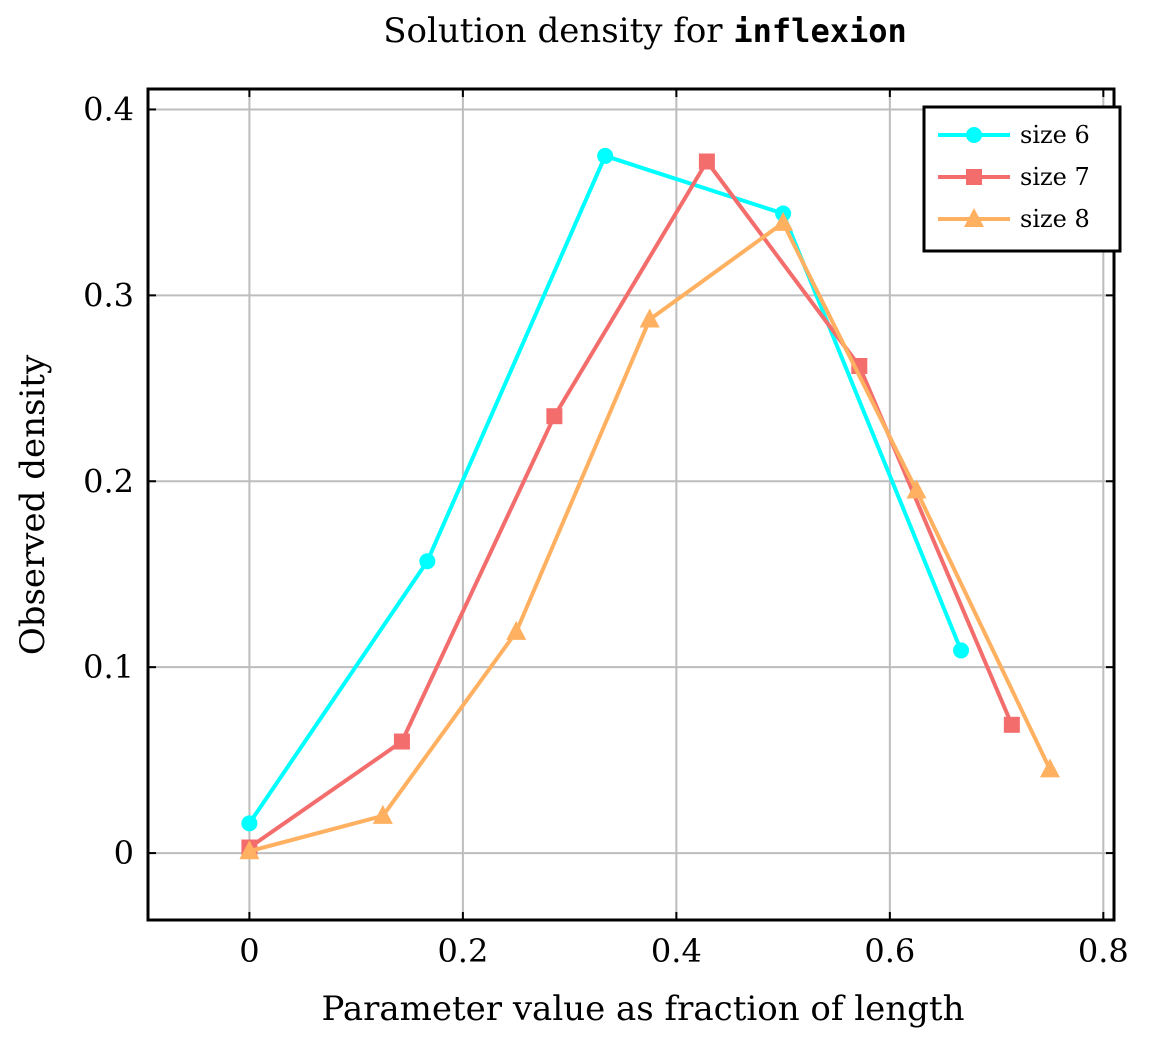 Image resolution: width=1154 pixels, height=1043 pixels. I want to click on legend: size 6 size 7 size 8, so click(1022, 179).